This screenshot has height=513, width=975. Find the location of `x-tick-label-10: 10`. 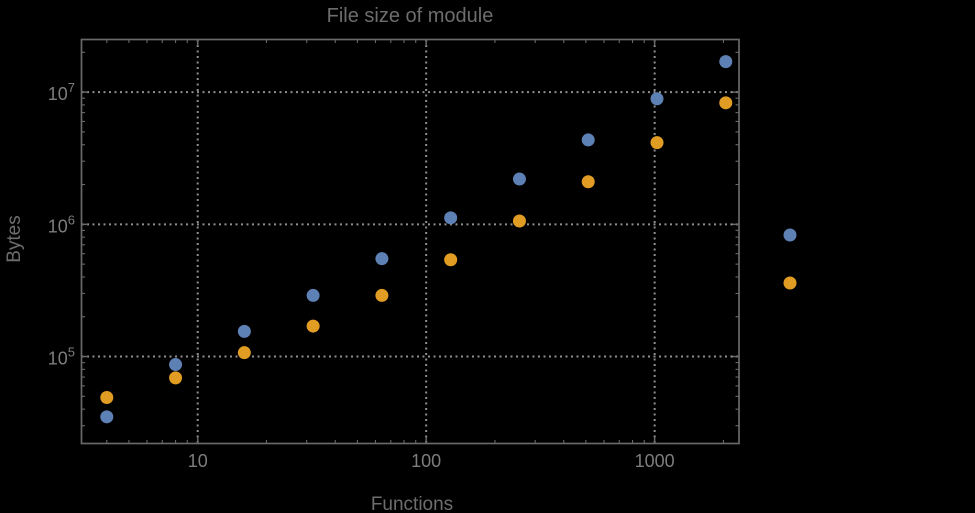

x-tick-label-10: 10 is located at coordinates (198, 461).